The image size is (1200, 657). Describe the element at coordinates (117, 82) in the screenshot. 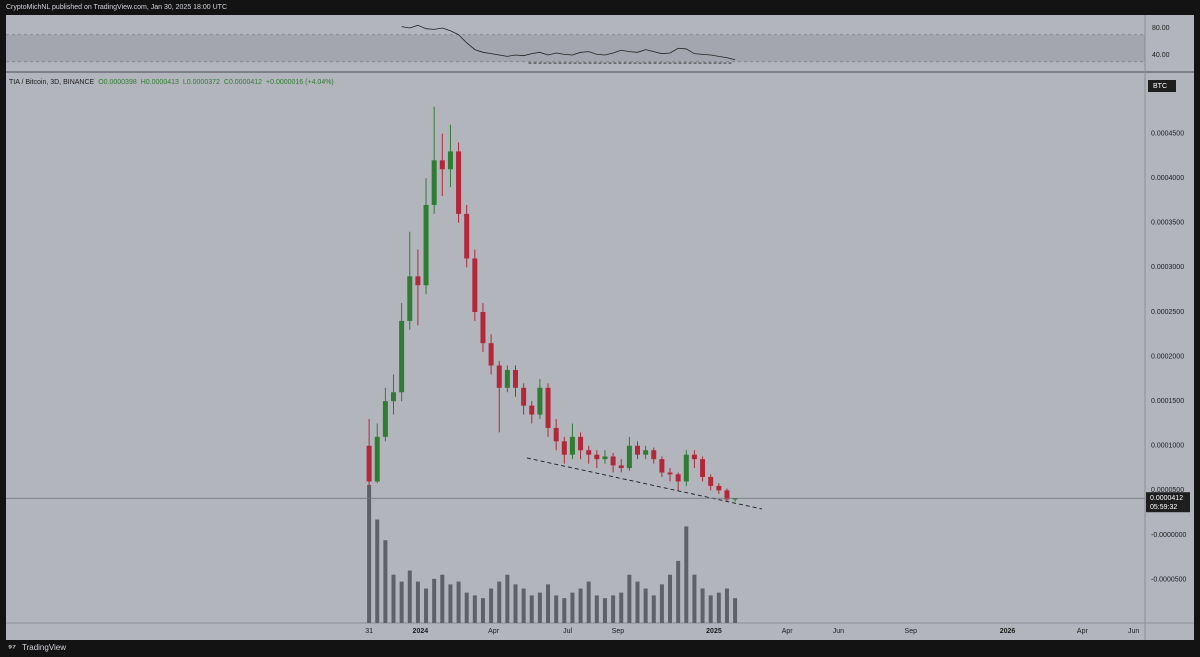

I see `ohlc-value: O0.0000398` at that location.